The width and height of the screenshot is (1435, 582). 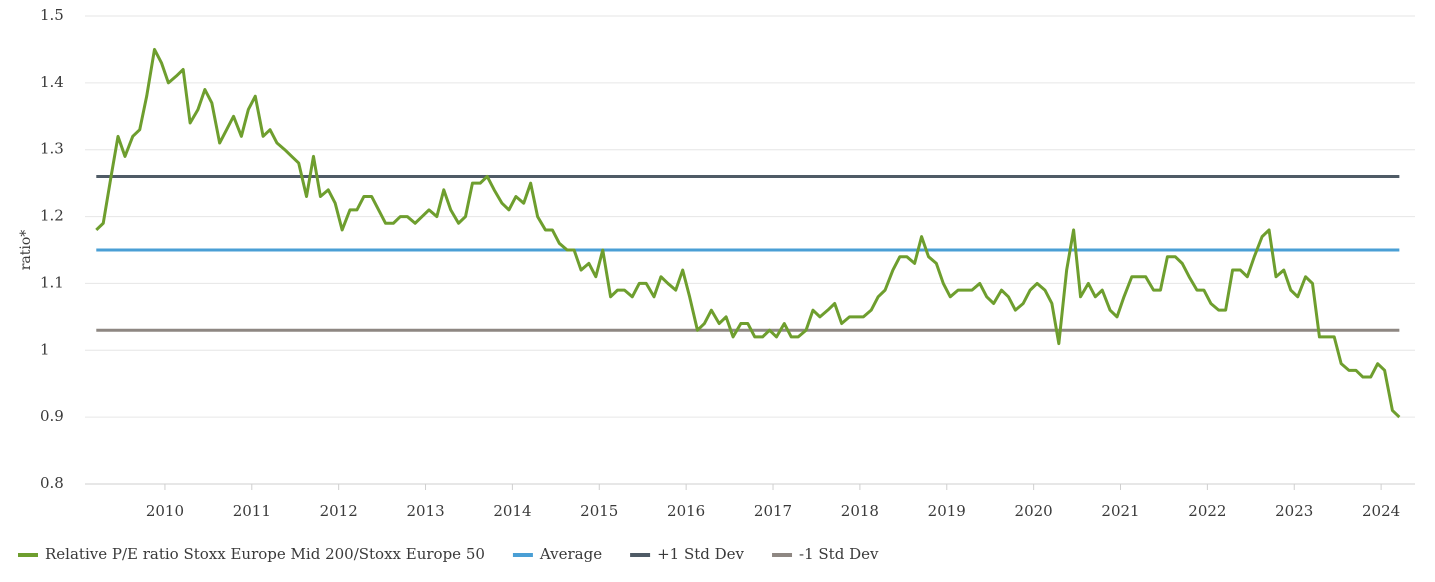 I want to click on x-tick-label: 2023, so click(x=1294, y=511).